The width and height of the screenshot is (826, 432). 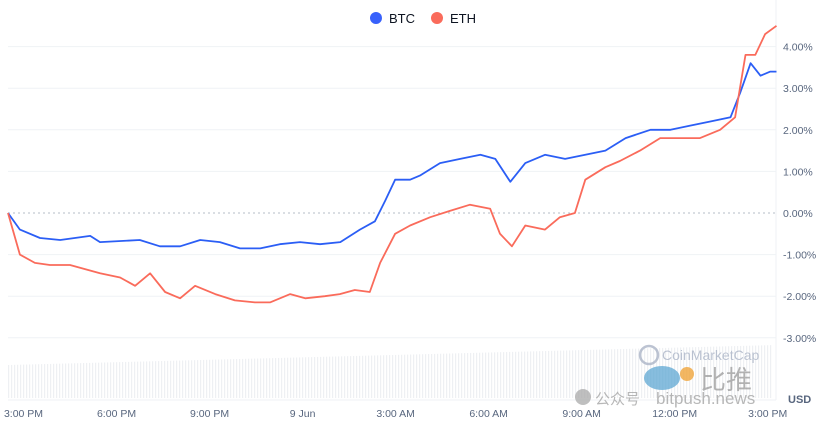 I want to click on y-tick-label: 2.00%, so click(x=798, y=131).